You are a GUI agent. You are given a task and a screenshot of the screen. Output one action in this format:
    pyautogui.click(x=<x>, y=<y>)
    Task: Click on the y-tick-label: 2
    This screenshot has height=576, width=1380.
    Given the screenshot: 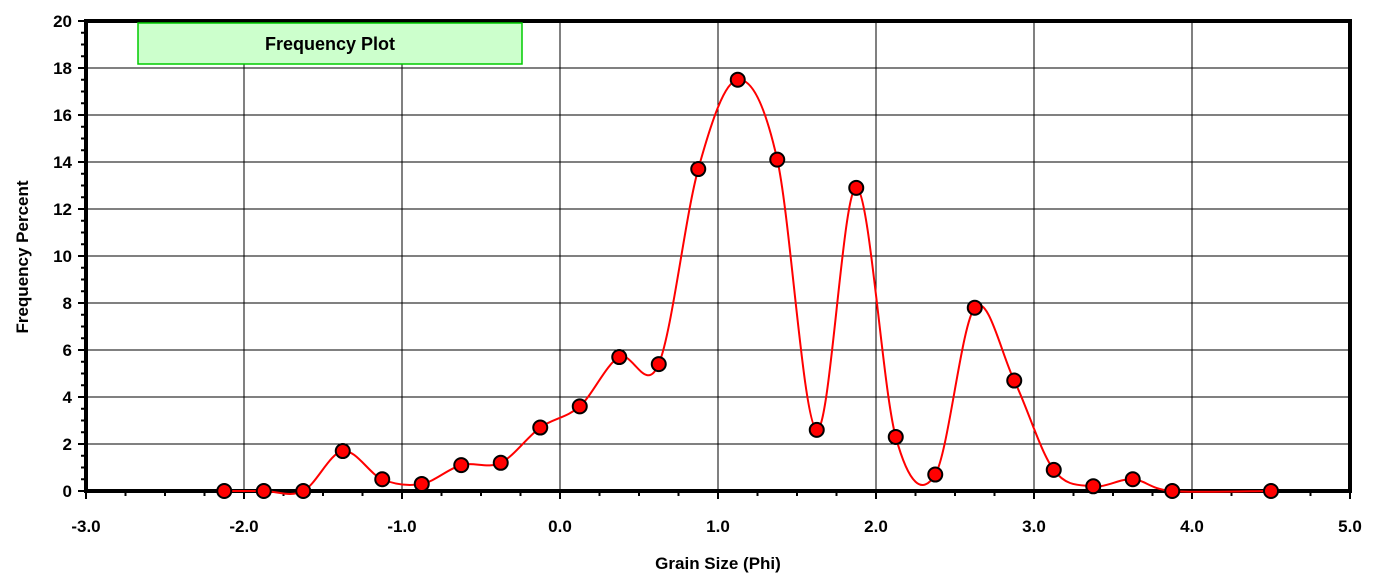 What is the action you would take?
    pyautogui.click(x=67, y=444)
    